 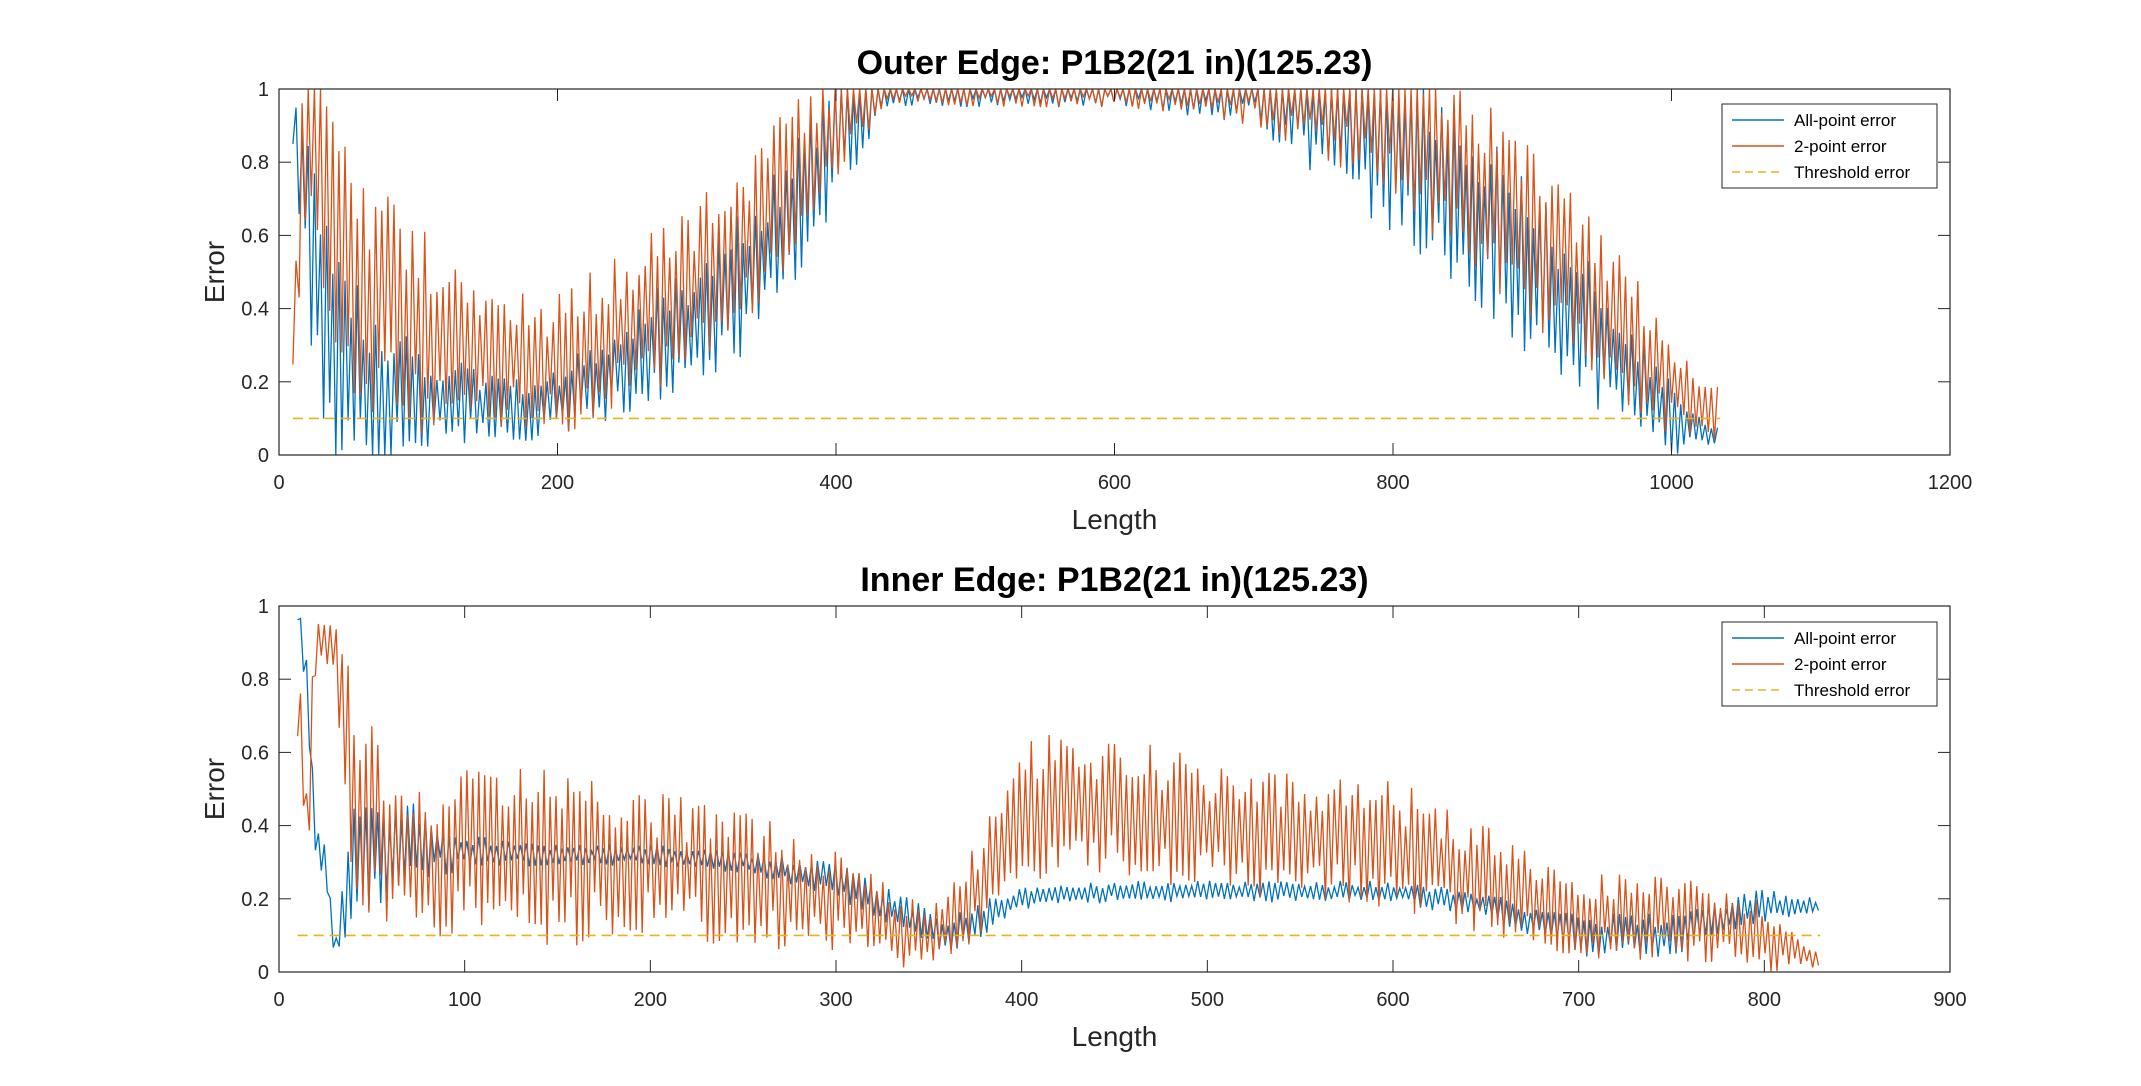 What do you see at coordinates (1950, 483) in the screenshot?
I see `x-tick-label: 1200` at bounding box center [1950, 483].